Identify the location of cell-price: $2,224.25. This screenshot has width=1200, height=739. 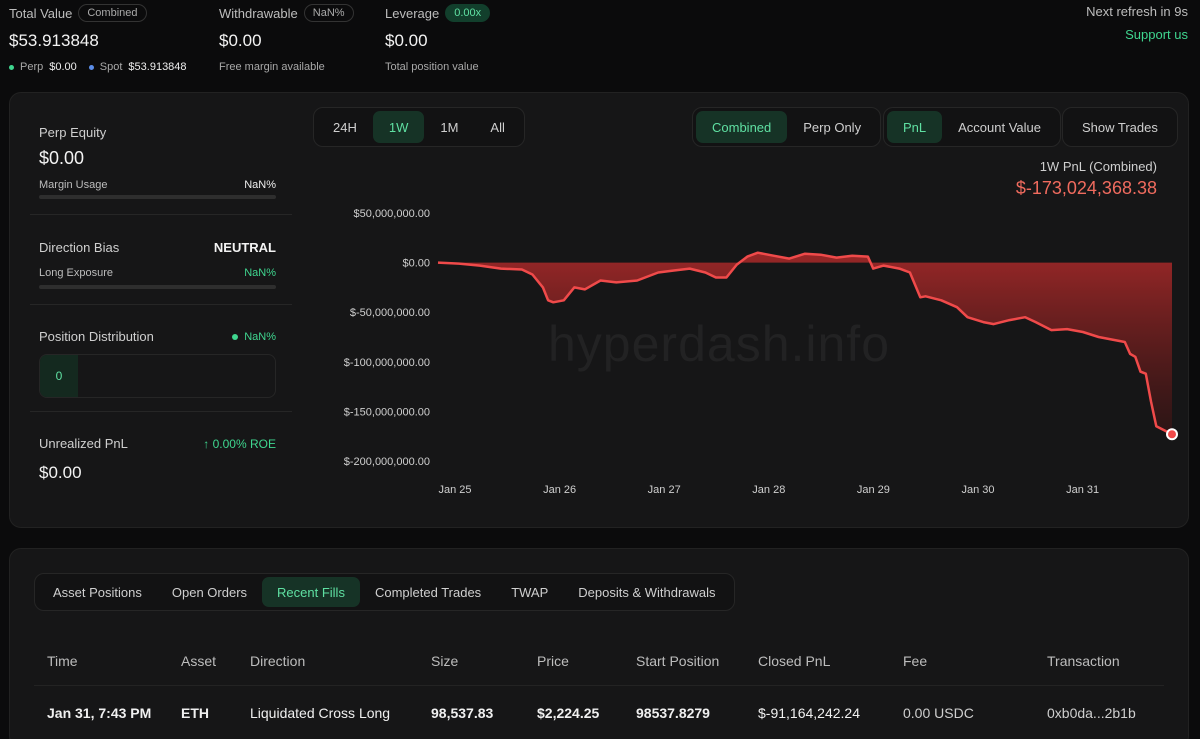
(568, 713).